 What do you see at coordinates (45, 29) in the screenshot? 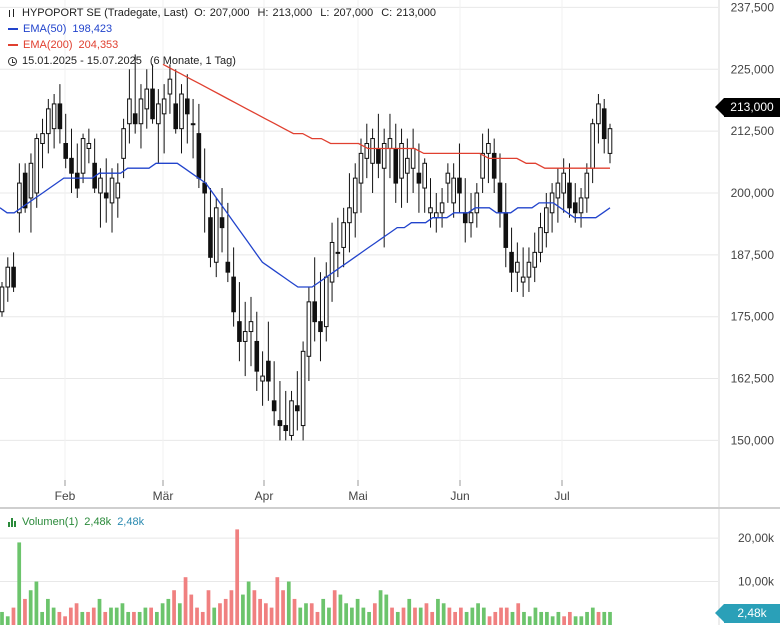
I see `ema50-label: EMA(50)` at bounding box center [45, 29].